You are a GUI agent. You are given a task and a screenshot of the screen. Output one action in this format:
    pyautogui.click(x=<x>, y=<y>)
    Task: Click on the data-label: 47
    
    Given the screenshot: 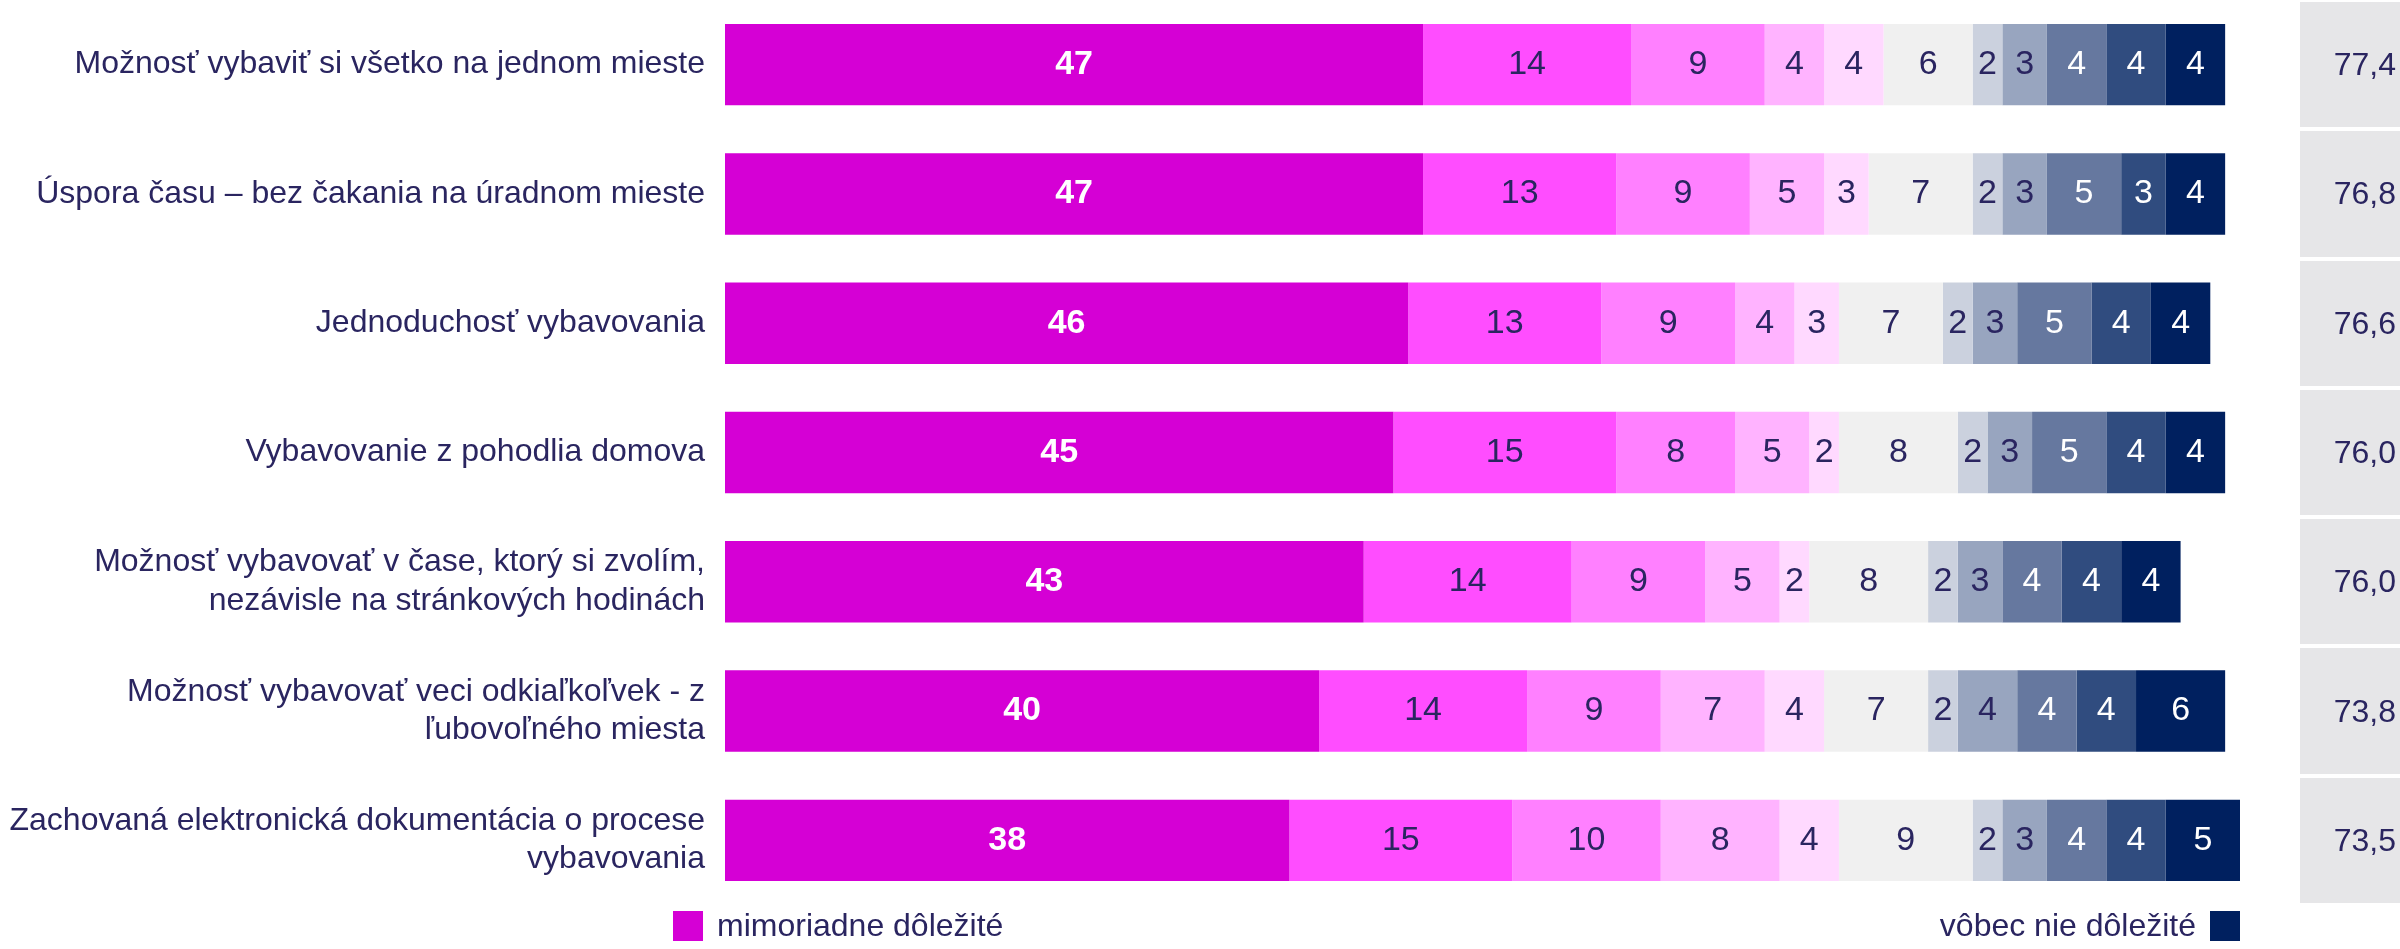 What is the action you would take?
    pyautogui.click(x=1074, y=191)
    